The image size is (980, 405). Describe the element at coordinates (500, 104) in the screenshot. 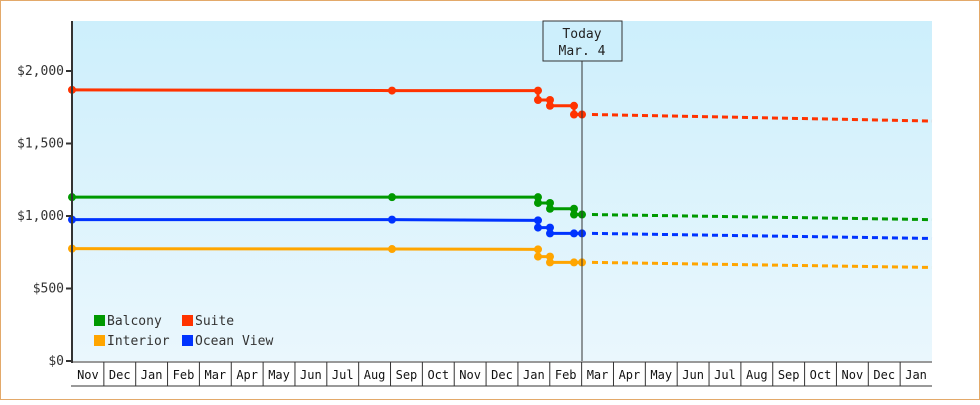

I see `series-suite` at that location.